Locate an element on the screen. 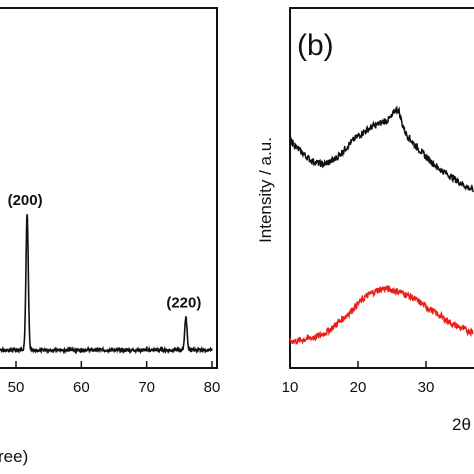  panel-a-series-line is located at coordinates (106, 284).